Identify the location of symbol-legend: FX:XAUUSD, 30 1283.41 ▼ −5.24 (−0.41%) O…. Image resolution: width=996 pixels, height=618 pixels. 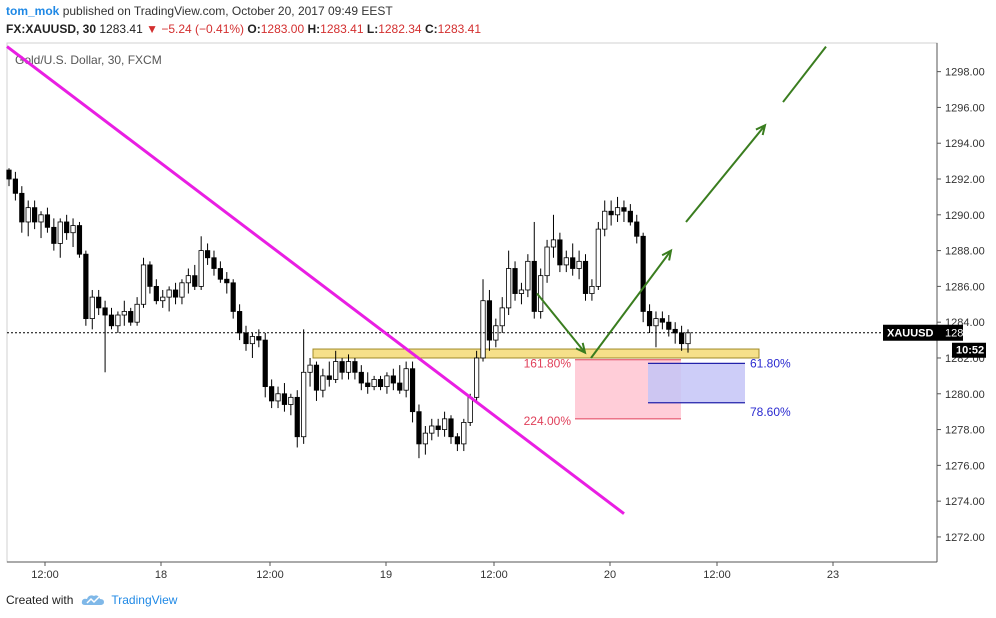
(243, 29).